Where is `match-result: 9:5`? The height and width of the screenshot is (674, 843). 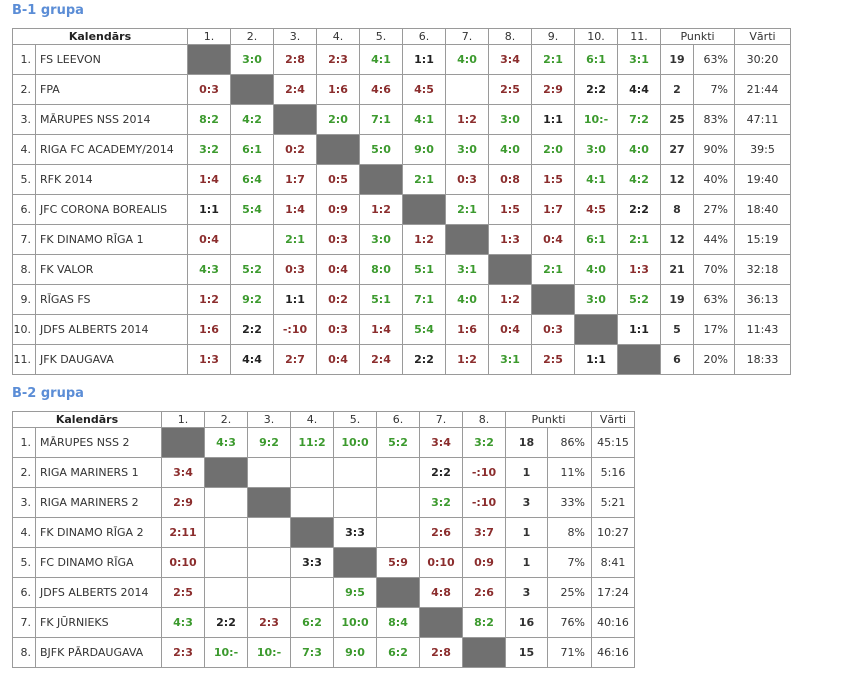
match-result: 9:5 is located at coordinates (355, 592).